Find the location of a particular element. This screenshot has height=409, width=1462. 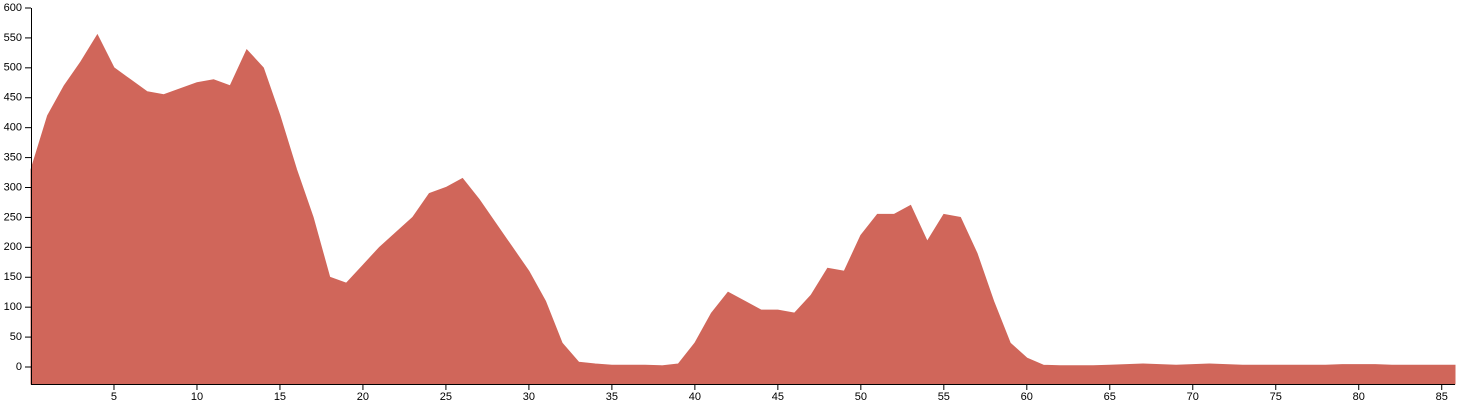

y-tick-label: 500 is located at coordinates (13, 68).